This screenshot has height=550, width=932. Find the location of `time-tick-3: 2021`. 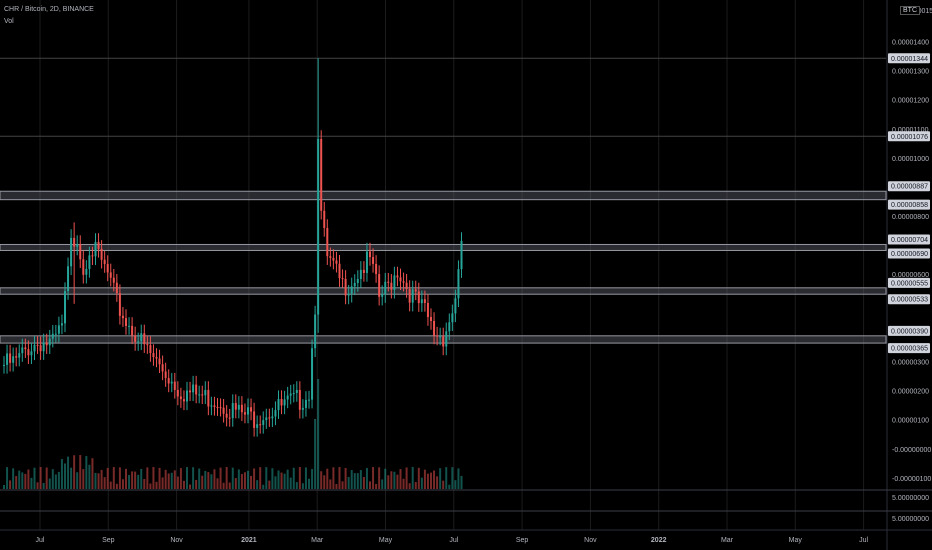

time-tick-3: 2021 is located at coordinates (249, 540).